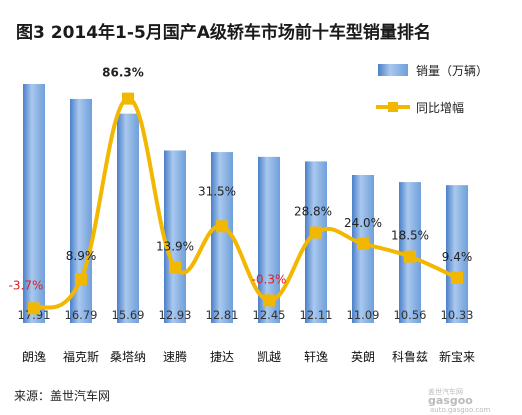 This screenshot has height=415, width=522. Describe the element at coordinates (223, 32) in the screenshot. I see `chart-title: 图3 2014年1-5月国产A级轿车市场前十车型销量排名` at that location.